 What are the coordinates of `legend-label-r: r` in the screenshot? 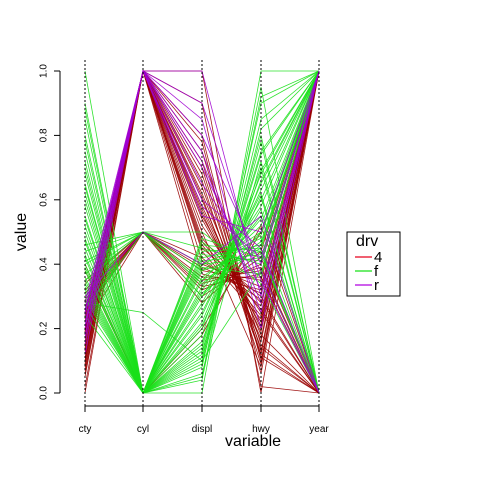 It's located at (376, 285).